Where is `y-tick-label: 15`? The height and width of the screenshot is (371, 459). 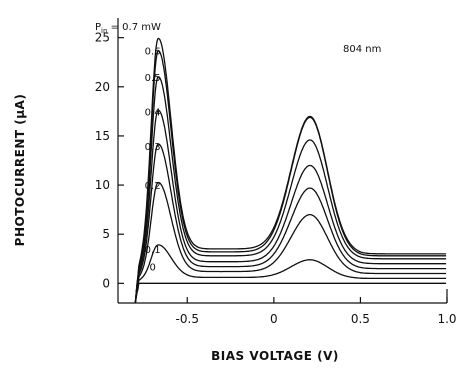
y-tick-label: 15 is located at coordinates (102, 136).